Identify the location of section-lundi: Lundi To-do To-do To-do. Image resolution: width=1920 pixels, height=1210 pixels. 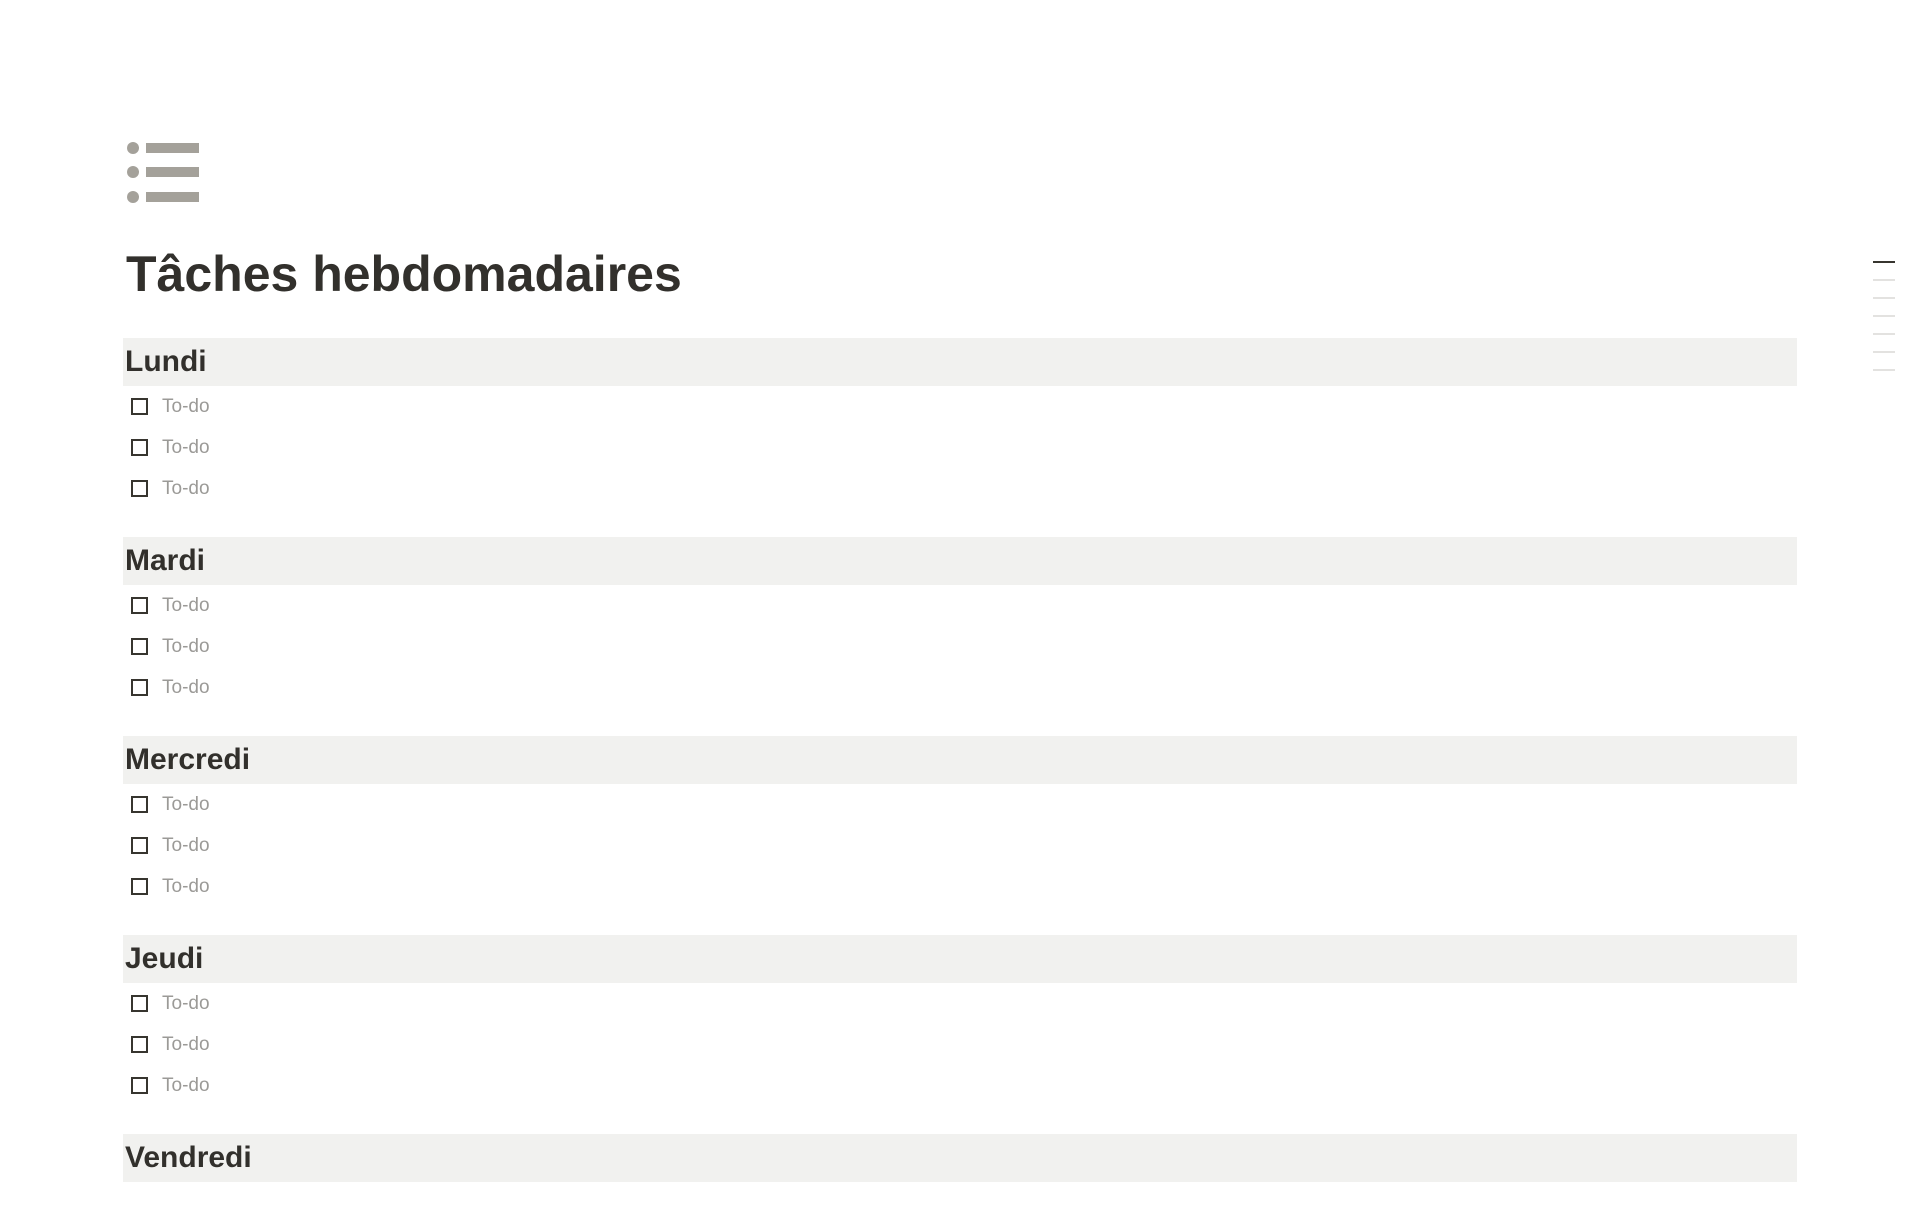
(960, 423).